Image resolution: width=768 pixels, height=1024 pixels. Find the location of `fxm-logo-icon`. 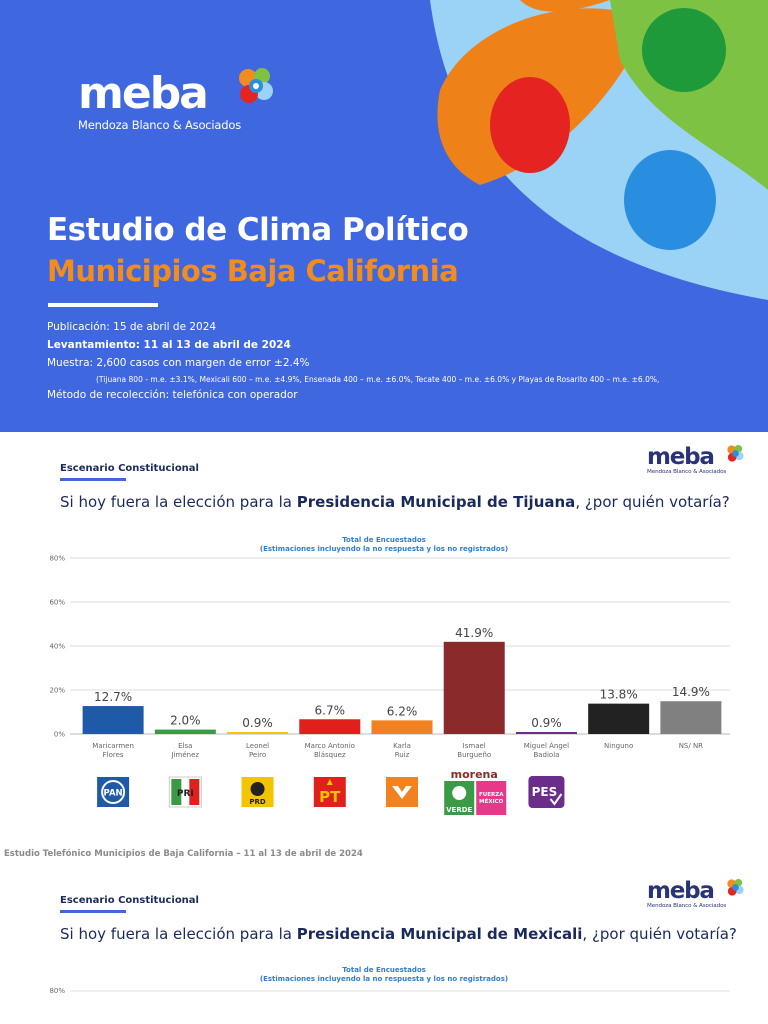

fxm-logo-icon is located at coordinates (491, 798).